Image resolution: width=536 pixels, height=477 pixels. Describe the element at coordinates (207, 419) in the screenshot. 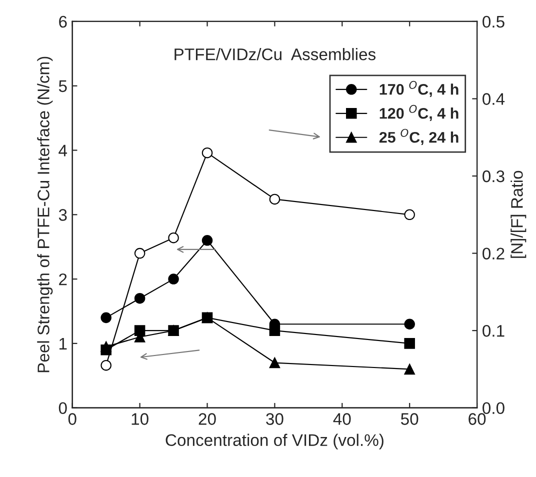

I see `x-tick-label: 20` at that location.